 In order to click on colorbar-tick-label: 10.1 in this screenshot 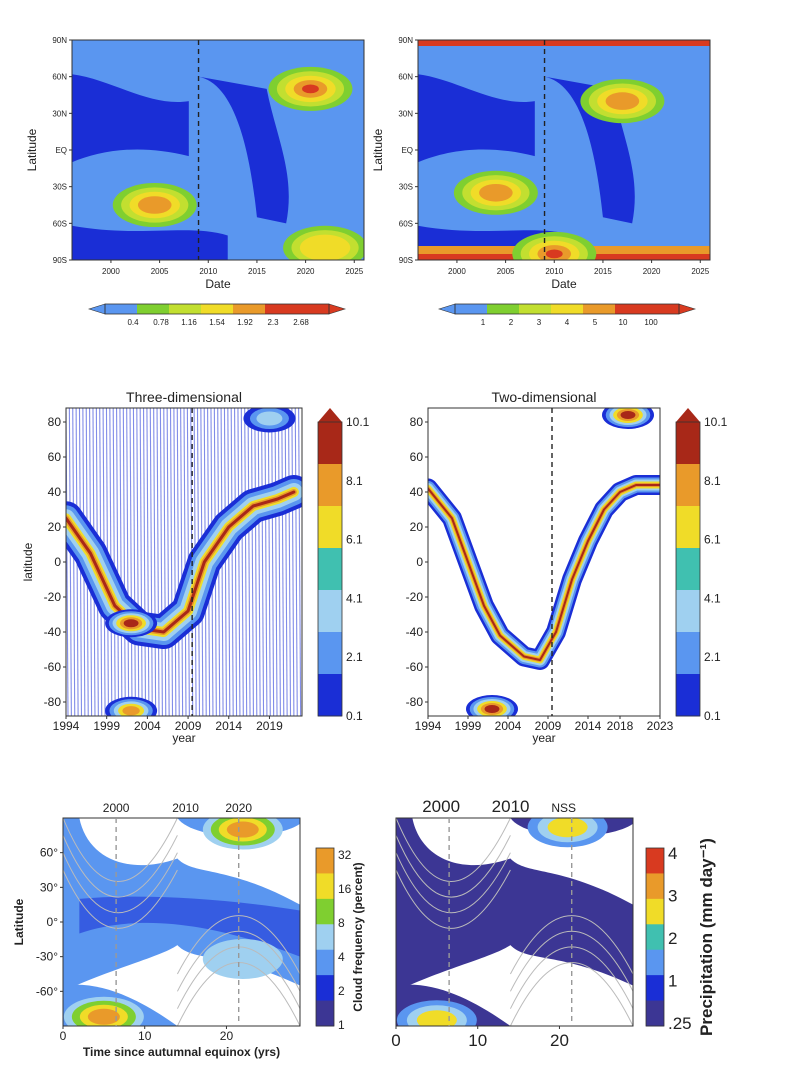, I will do `click(716, 422)`.